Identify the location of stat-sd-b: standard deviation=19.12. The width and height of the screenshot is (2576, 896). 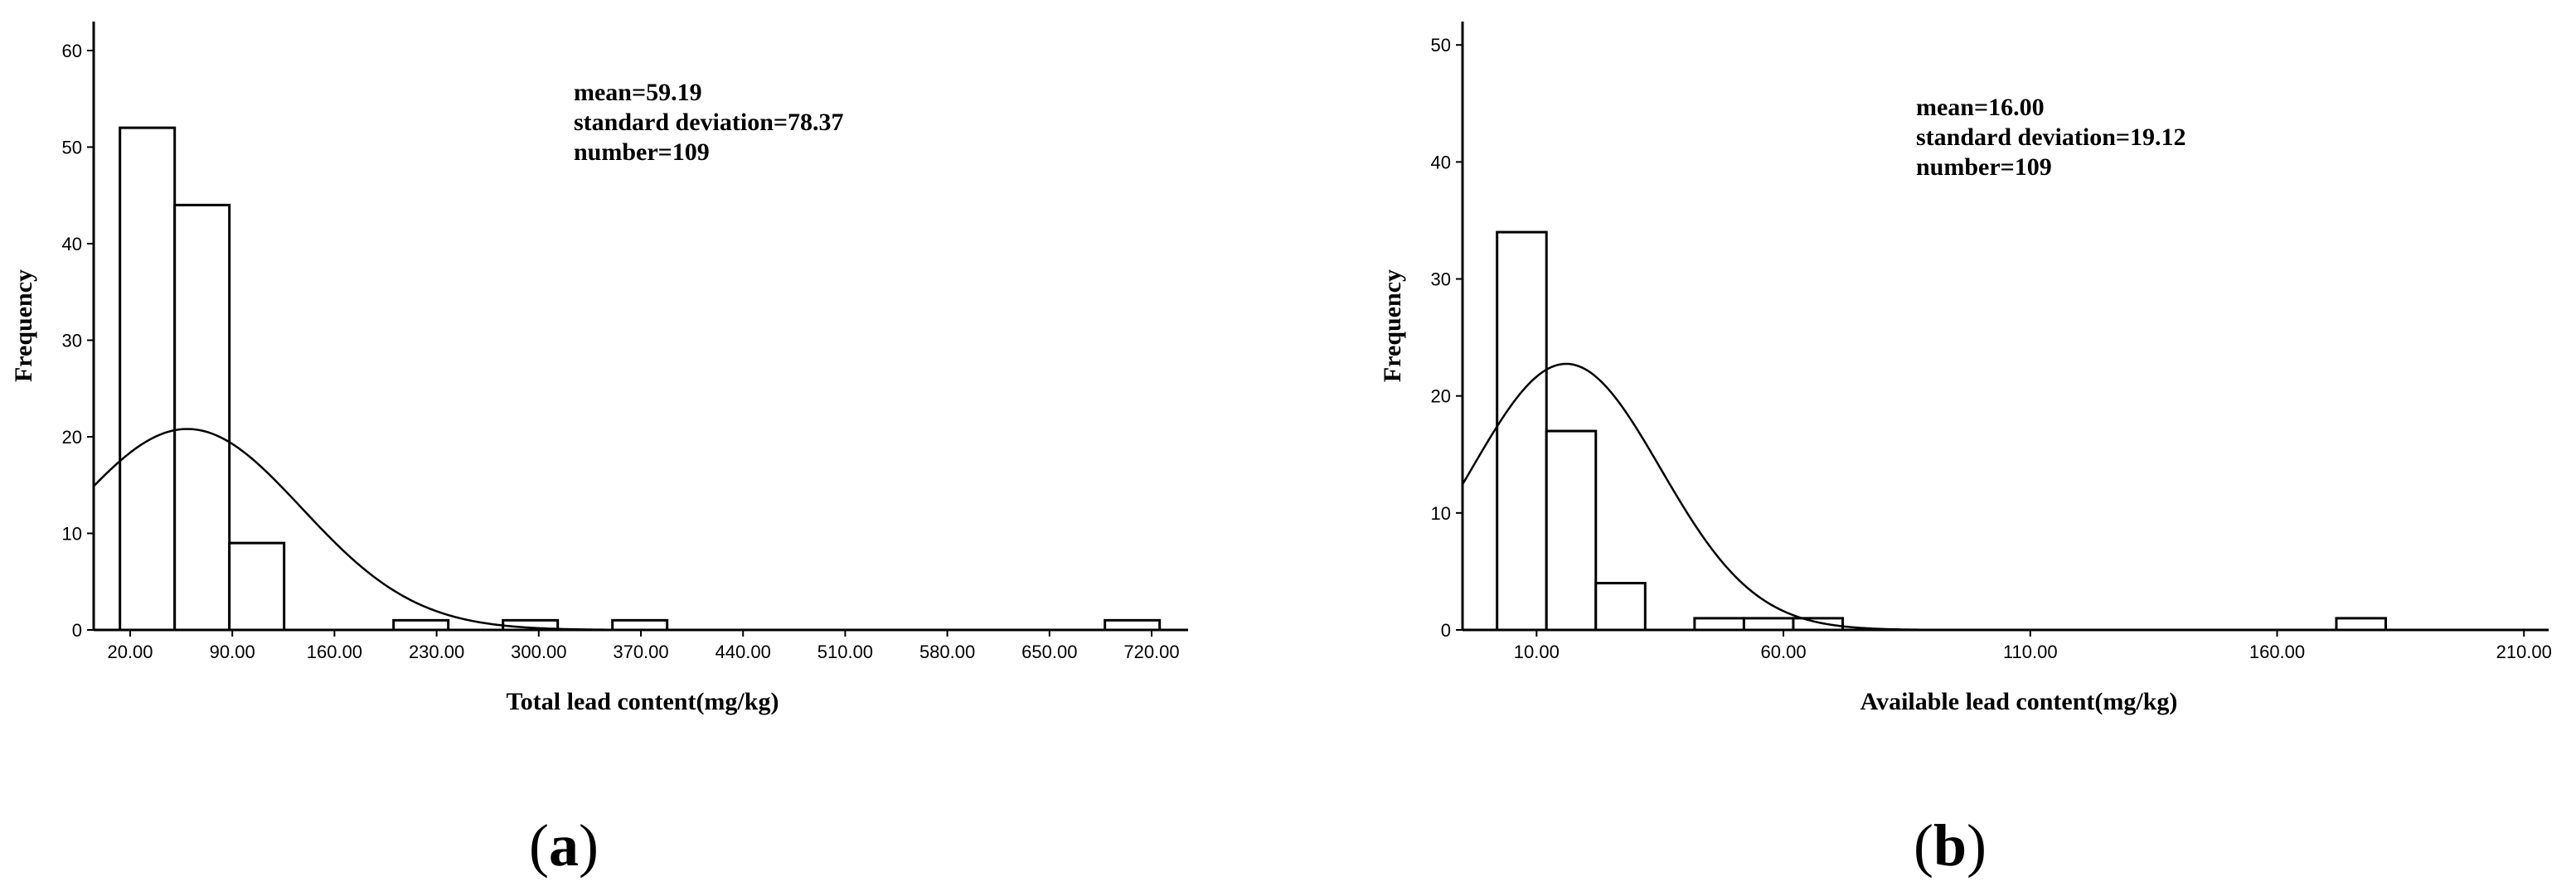
(2051, 137).